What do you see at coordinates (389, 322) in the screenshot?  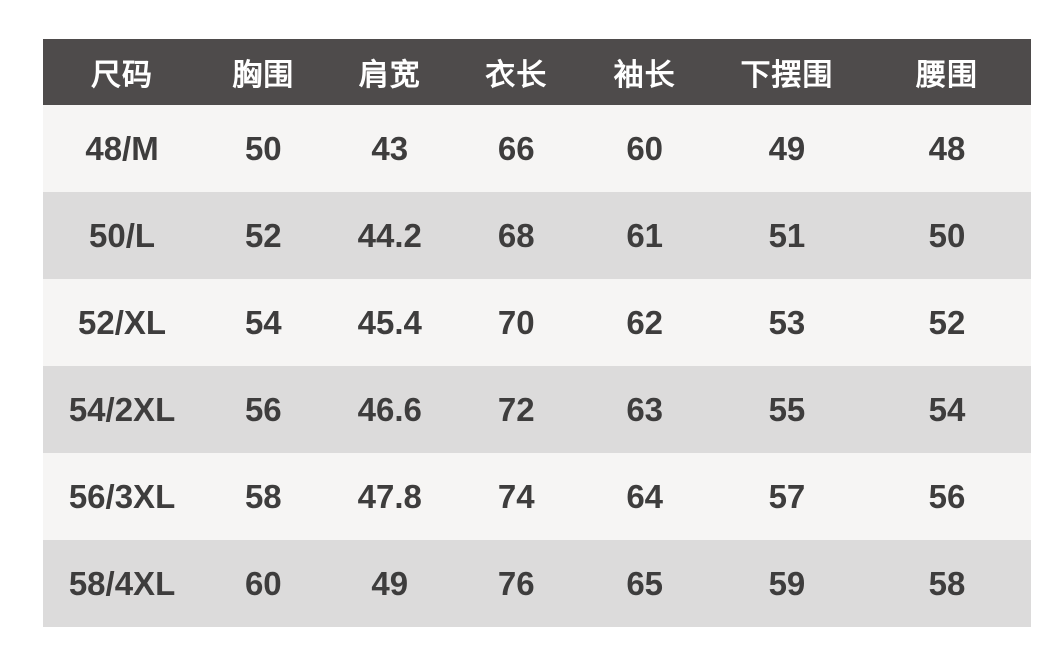 I see `measurement-cell: 45.4` at bounding box center [389, 322].